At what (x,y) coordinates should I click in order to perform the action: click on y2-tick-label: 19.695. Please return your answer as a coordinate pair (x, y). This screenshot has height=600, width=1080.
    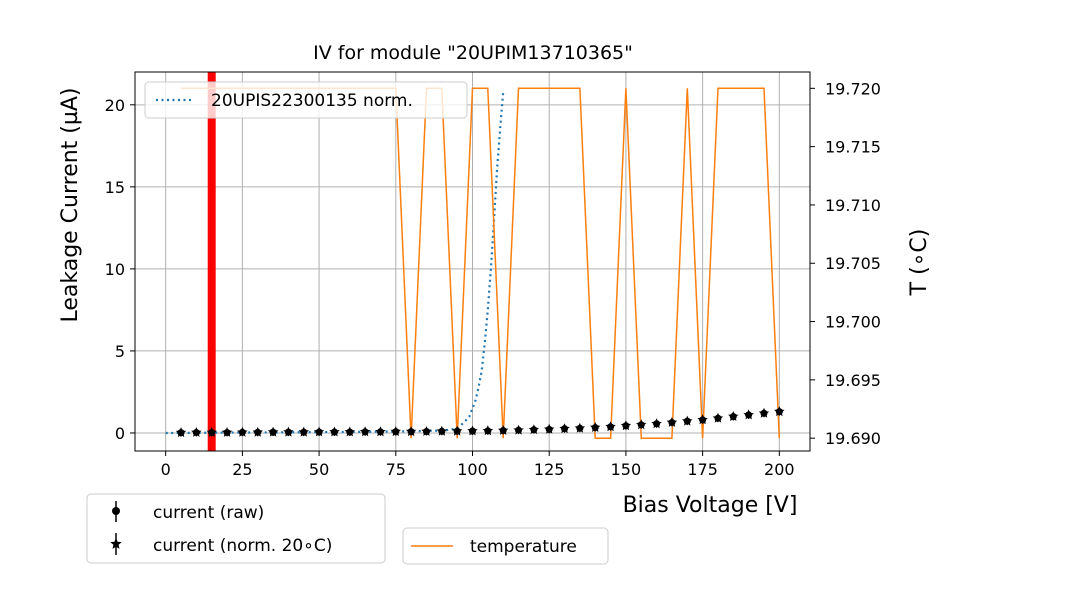
    Looking at the image, I should click on (853, 380).